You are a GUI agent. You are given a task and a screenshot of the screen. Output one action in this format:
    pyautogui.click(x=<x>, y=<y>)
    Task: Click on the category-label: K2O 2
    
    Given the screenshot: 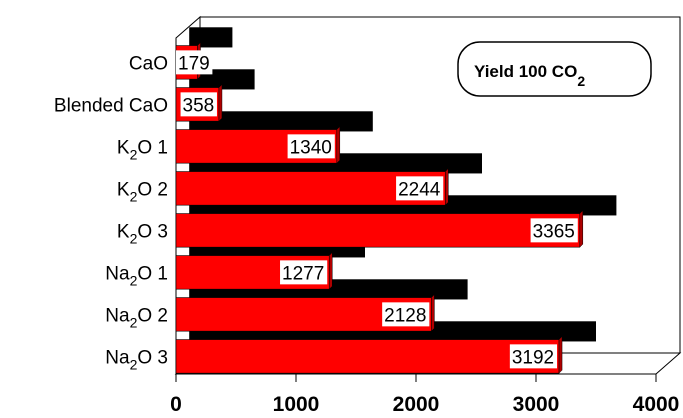 What is the action you would take?
    pyautogui.click(x=142, y=191)
    